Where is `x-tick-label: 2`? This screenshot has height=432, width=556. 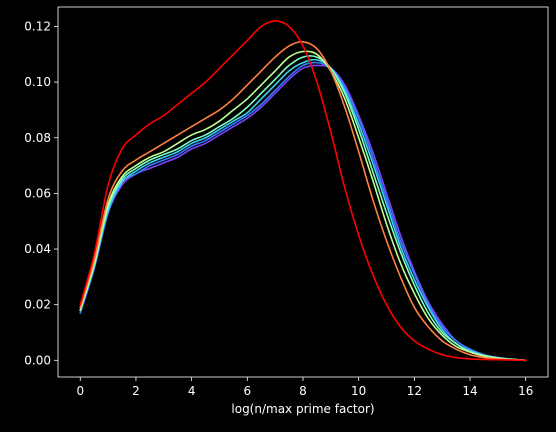 x-tick-label: 2 is located at coordinates (136, 391).